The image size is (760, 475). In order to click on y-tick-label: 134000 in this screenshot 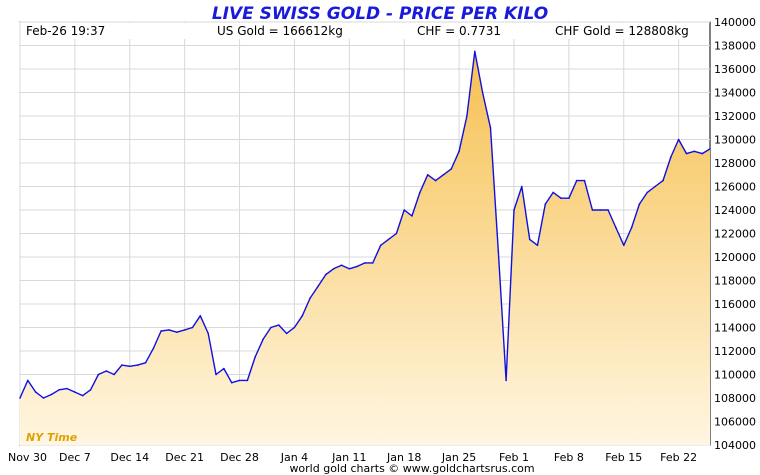, I will do `click(735, 93)`.